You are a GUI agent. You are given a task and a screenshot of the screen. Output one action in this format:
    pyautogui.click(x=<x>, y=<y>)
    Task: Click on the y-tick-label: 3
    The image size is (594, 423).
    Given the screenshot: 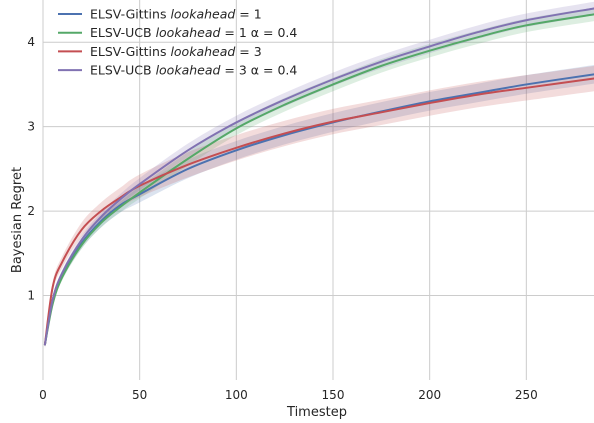 What is the action you would take?
    pyautogui.click(x=31, y=127)
    